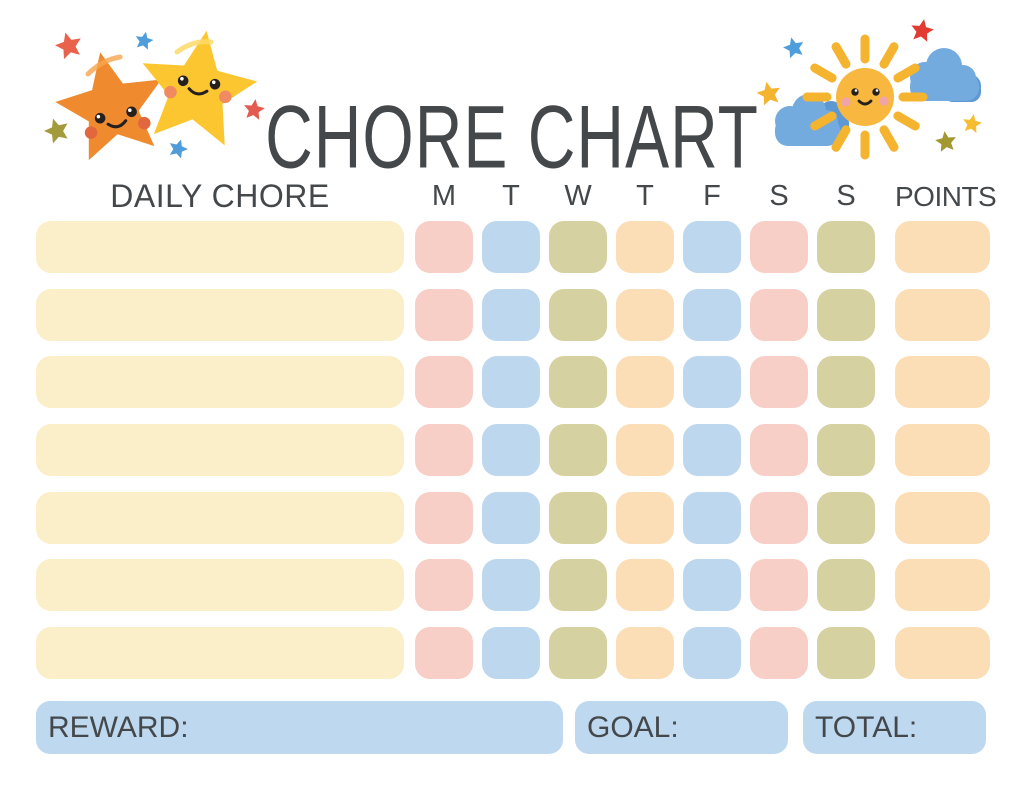  Describe the element at coordinates (846, 196) in the screenshot. I see `day-header-6: S` at that location.